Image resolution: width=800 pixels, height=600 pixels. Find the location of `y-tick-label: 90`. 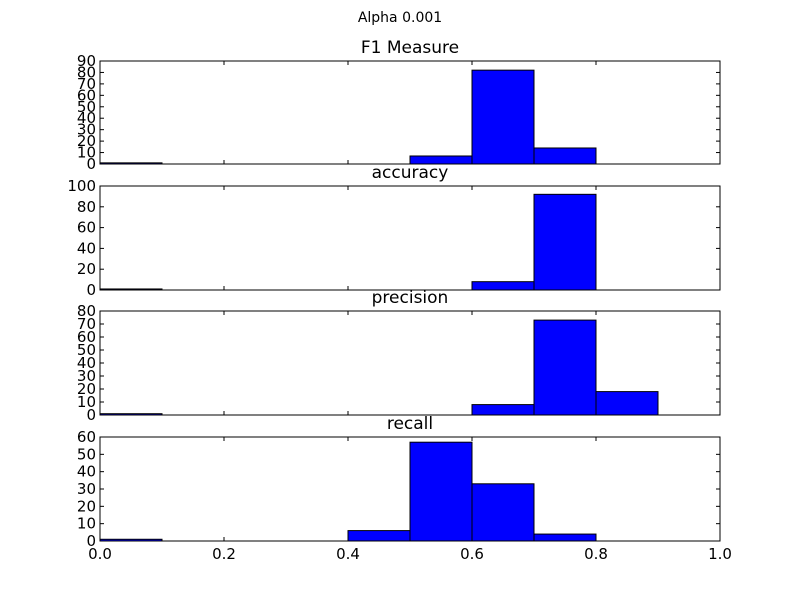

y-tick-label: 90 is located at coordinates (86, 61).